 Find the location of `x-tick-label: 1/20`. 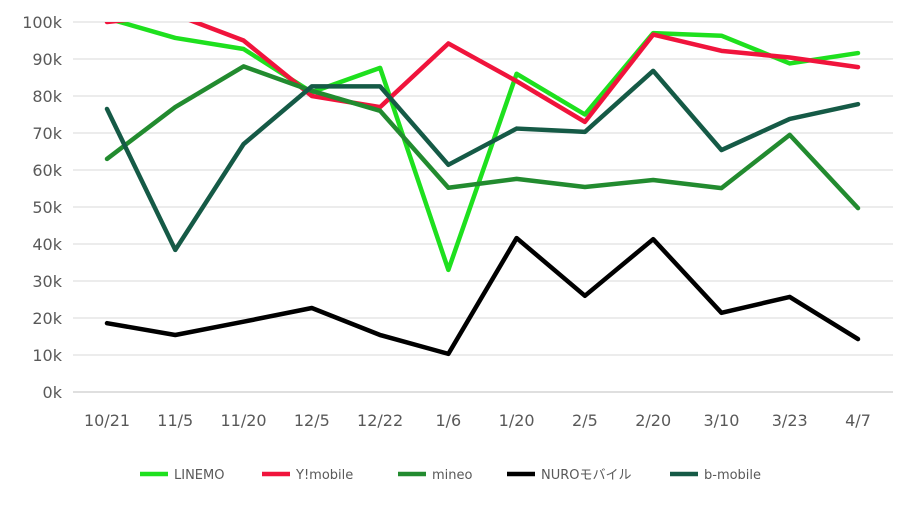

x-tick-label: 1/20 is located at coordinates (517, 420).